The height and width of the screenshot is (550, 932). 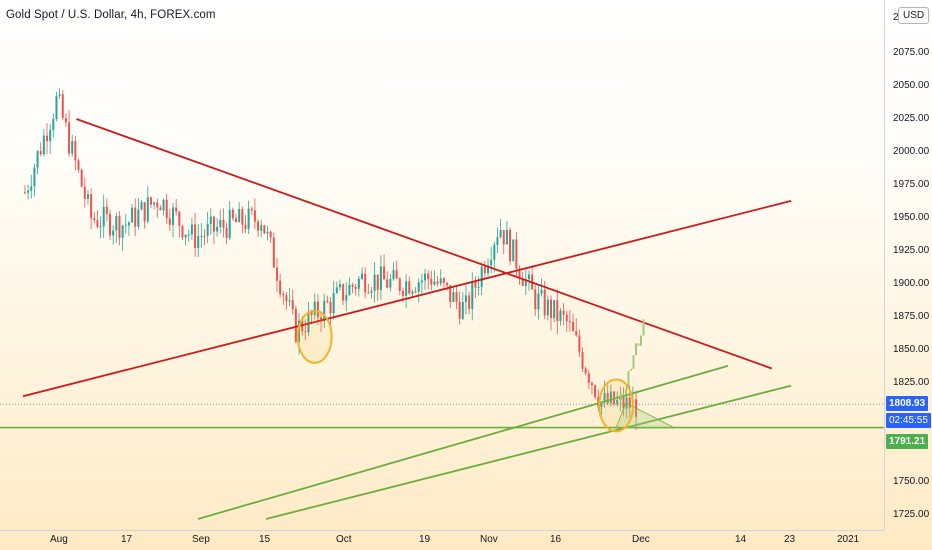 I want to click on projection-zone, so click(x=645, y=415).